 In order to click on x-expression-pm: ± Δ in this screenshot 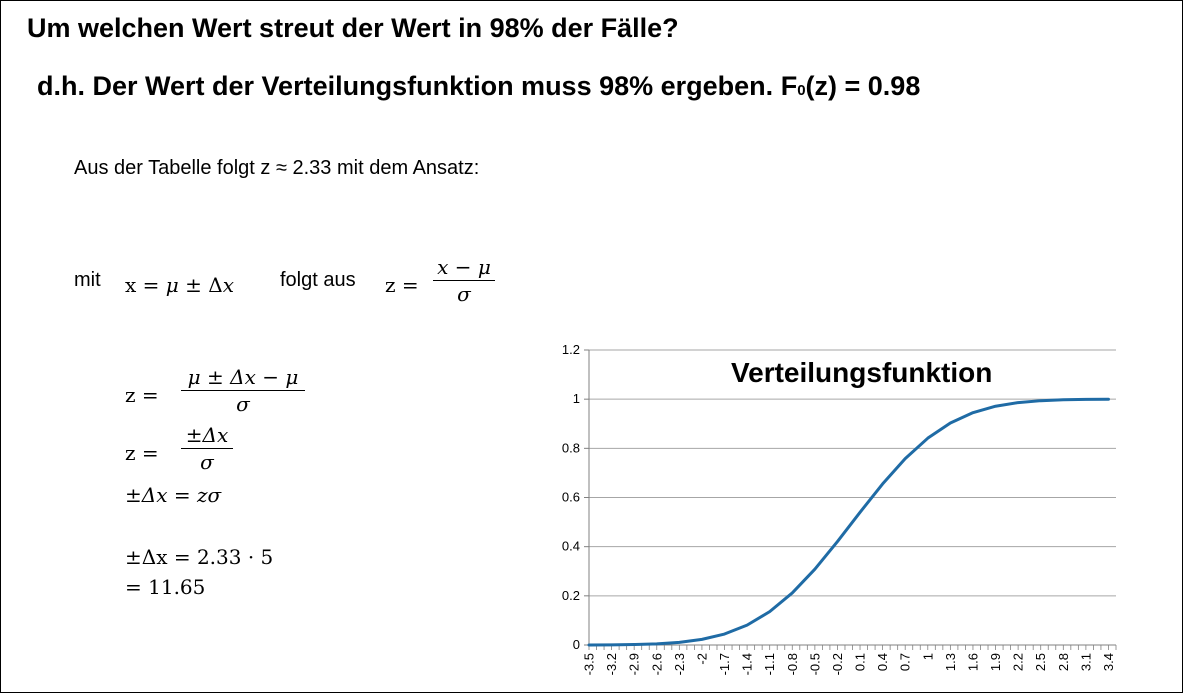, I will do `click(200, 285)`.